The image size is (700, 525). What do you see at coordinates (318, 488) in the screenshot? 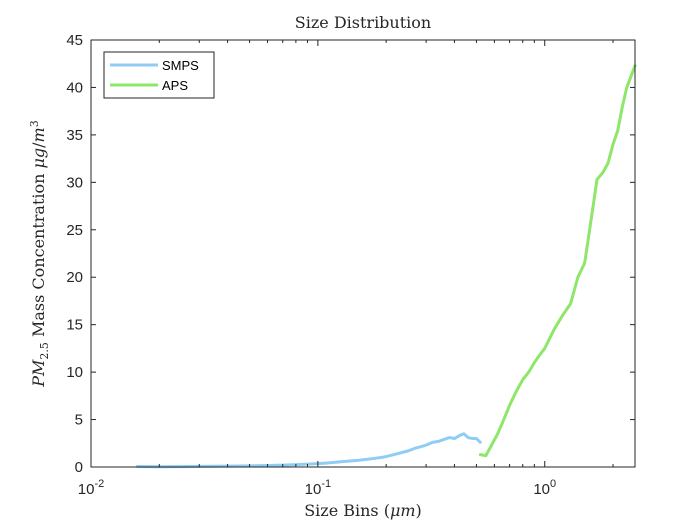
I see `x-tick-label: 10⁻¹` at bounding box center [318, 488].